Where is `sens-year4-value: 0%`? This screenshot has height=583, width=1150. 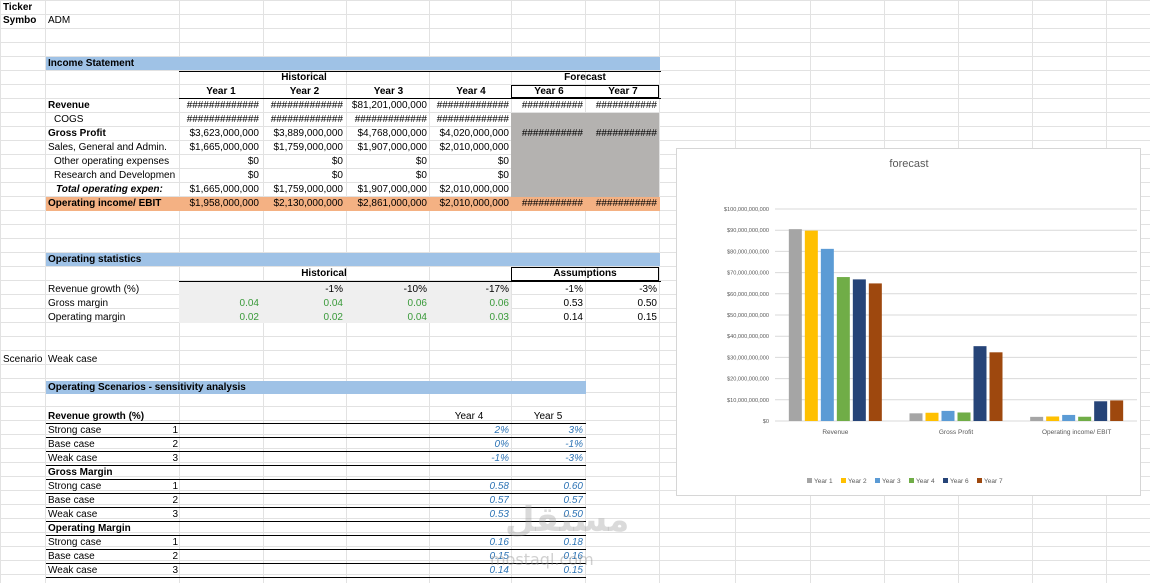
sens-year4-value: 0% is located at coordinates (501, 444).